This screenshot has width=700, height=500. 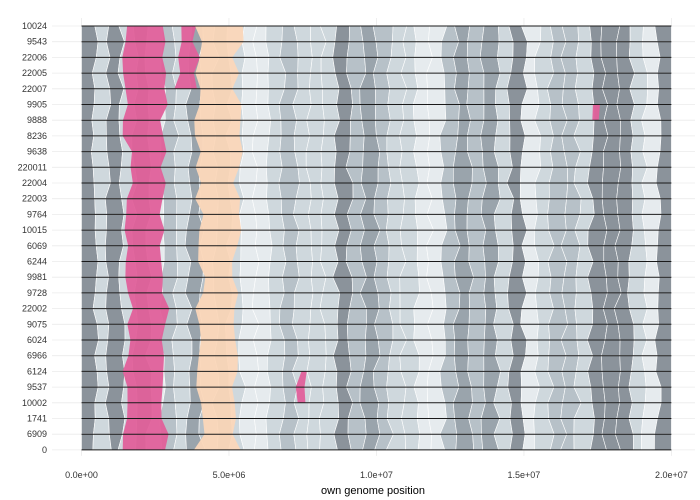 I want to click on y-tick-label: 6244, so click(x=37, y=262).